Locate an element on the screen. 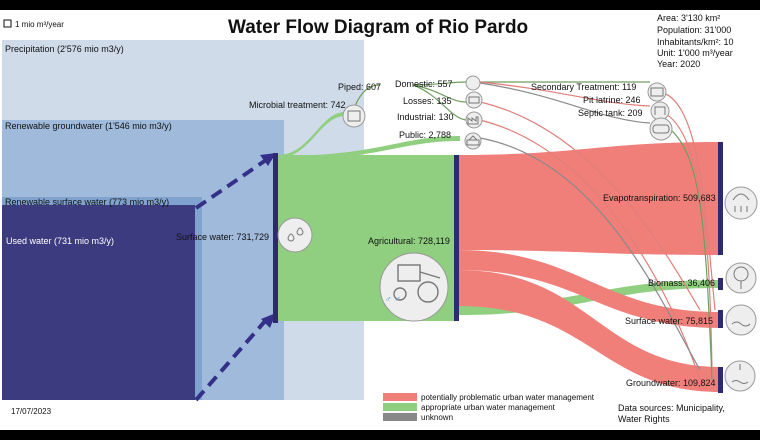 The height and width of the screenshot is (440, 760). legend-swatch-problematic is located at coordinates (400, 397).